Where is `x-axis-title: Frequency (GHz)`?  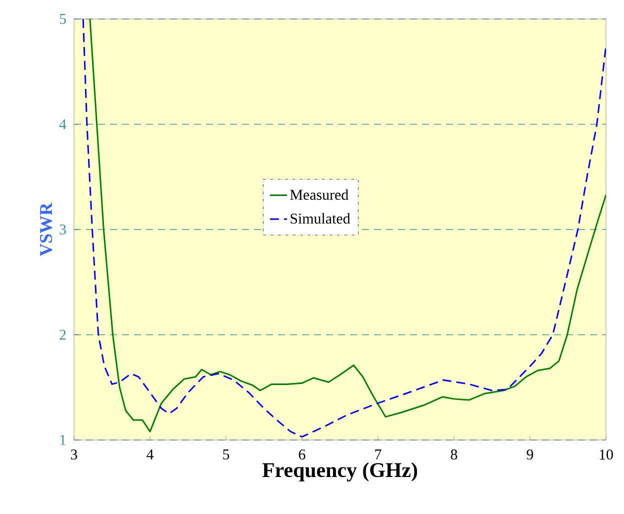 x-axis-title: Frequency (GHz) is located at coordinates (340, 472).